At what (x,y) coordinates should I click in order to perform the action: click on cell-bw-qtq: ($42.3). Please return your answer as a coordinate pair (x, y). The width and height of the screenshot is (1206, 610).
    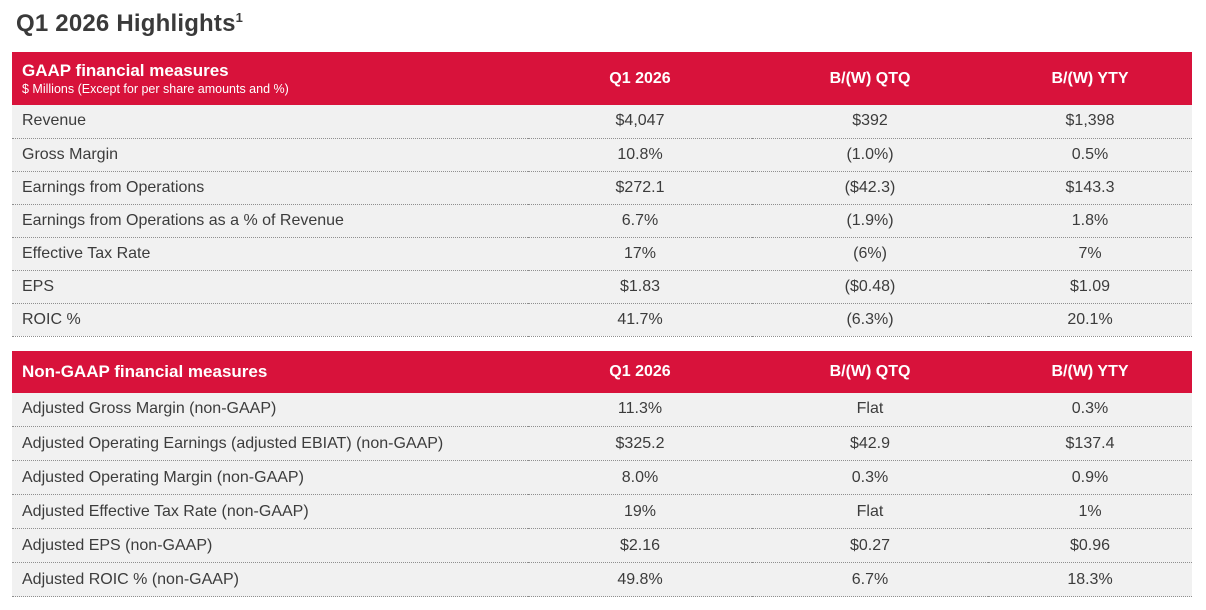
    Looking at the image, I should click on (870, 188).